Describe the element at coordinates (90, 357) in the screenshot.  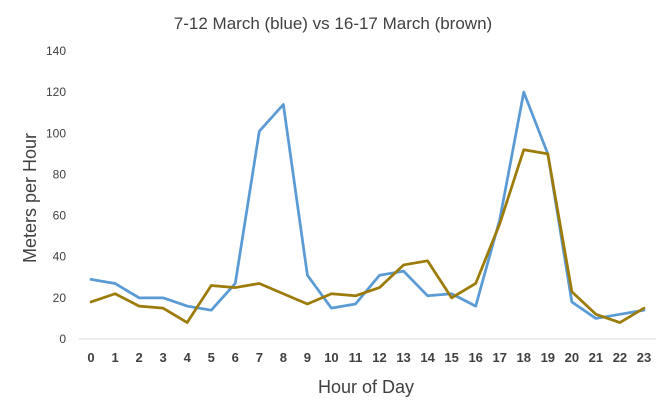
I see `x-tick-label: 0` at that location.